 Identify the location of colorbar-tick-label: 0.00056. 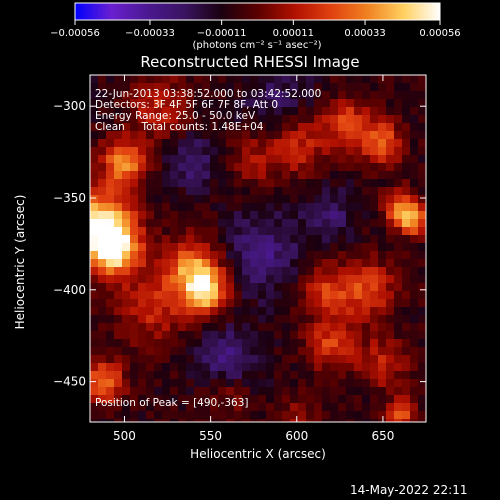
(439, 33).